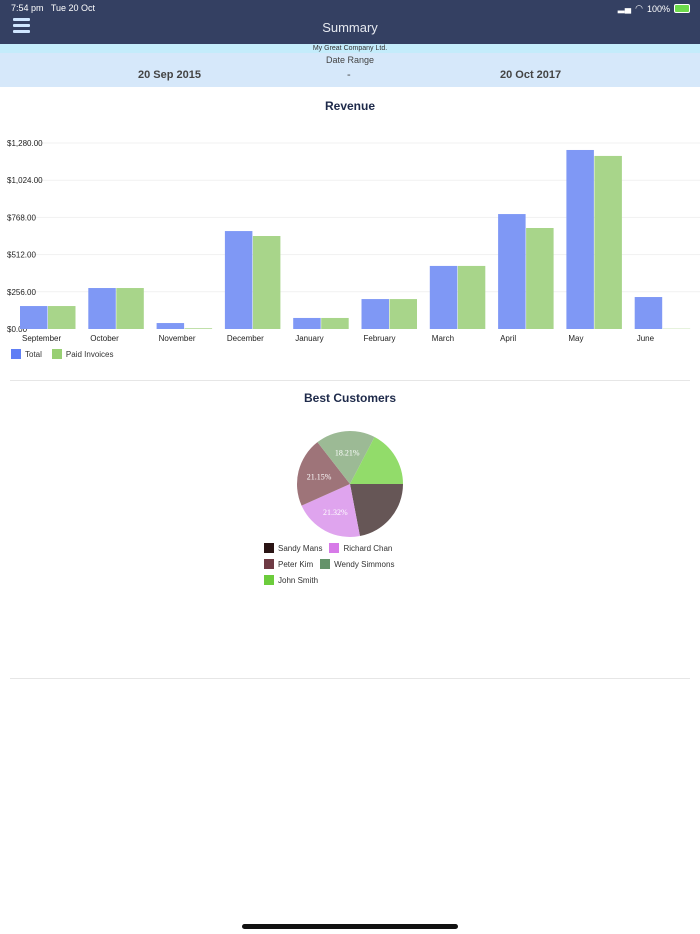  Describe the element at coordinates (368, 548) in the screenshot. I see `legend-label: Richard Chan` at that location.